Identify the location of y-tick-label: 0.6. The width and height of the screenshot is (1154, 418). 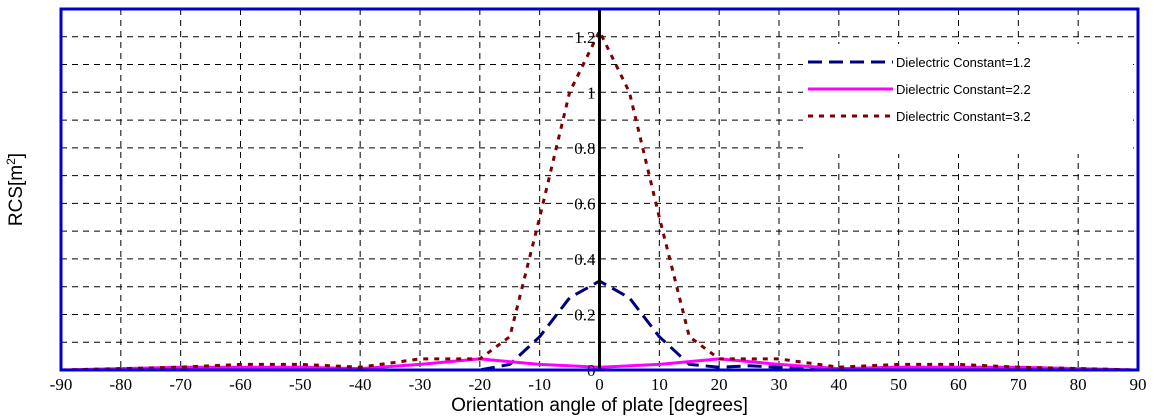
(584, 203).